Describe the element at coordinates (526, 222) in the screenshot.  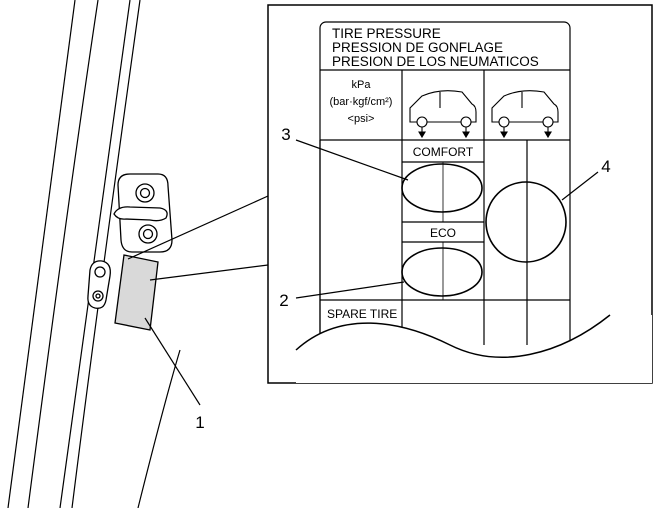
I see `rear-value-circle` at that location.